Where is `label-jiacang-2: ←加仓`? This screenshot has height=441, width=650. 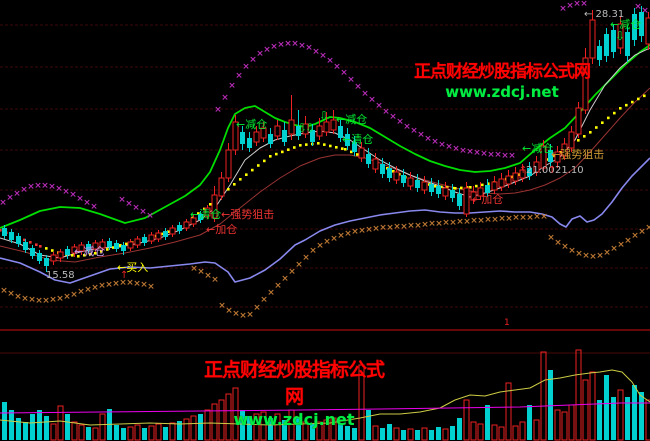
label-jiacang-2: ←加仓 is located at coordinates (488, 199).